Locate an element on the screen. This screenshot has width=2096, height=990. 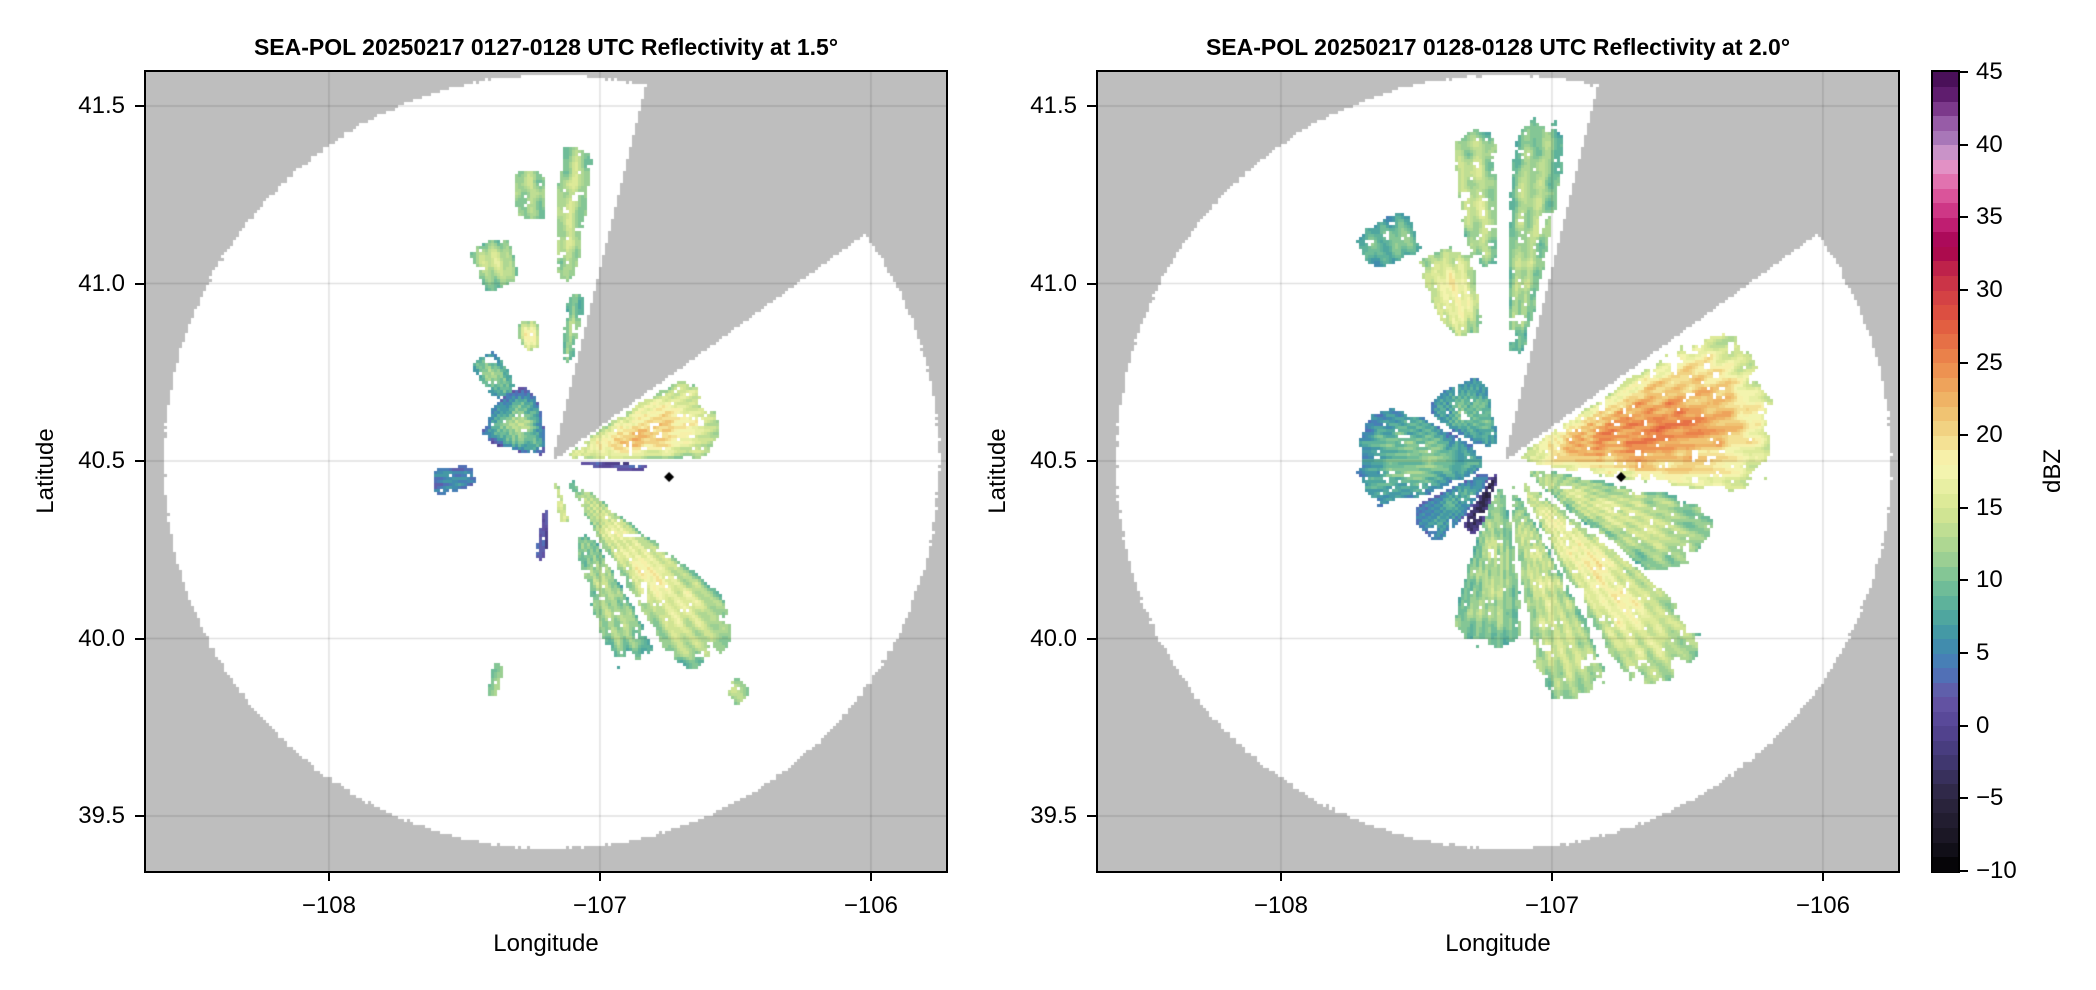
colorbar-tick-label: 20 is located at coordinates (1989, 435).